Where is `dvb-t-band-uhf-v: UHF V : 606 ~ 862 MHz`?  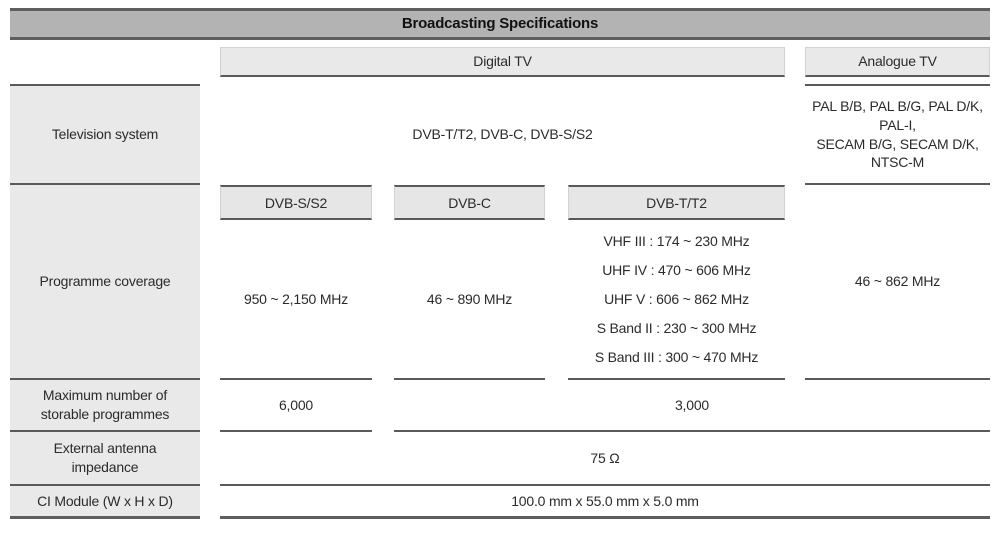
dvb-t-band-uhf-v: UHF V : 606 ~ 862 MHz is located at coordinates (676, 298).